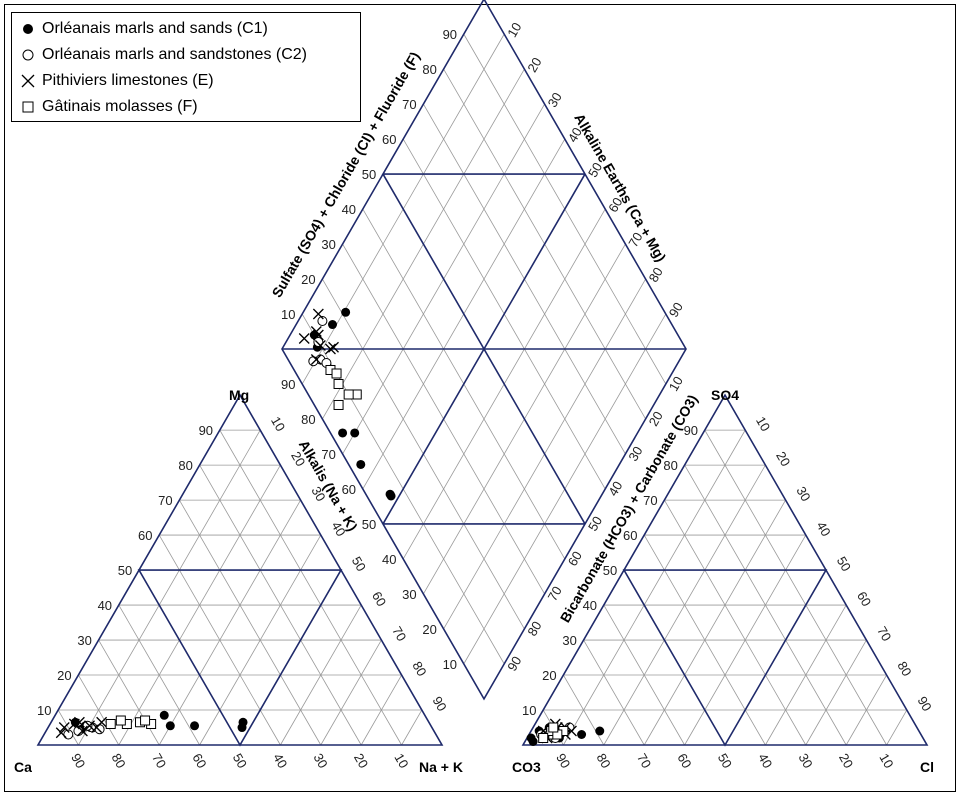  What do you see at coordinates (240, 761) in the screenshot?
I see `tick-label-ca: 50` at bounding box center [240, 761].